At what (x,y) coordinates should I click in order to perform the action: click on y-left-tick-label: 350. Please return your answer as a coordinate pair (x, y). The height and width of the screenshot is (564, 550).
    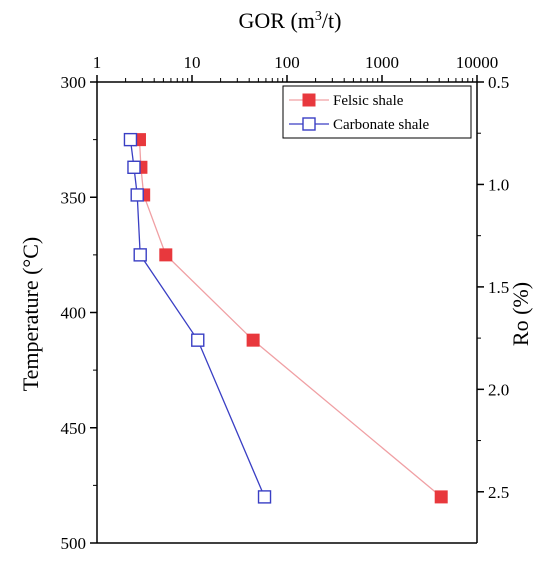
    Looking at the image, I should click on (74, 197).